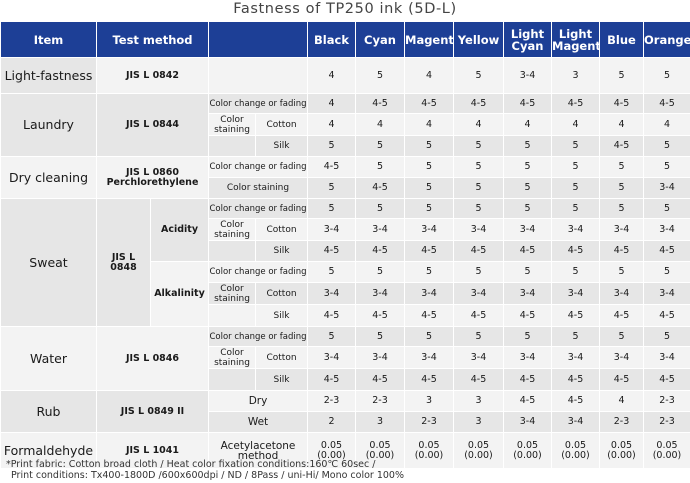 This screenshot has width=690, height=483. What do you see at coordinates (258, 401) in the screenshot?
I see `sub-dry: Dry` at bounding box center [258, 401].